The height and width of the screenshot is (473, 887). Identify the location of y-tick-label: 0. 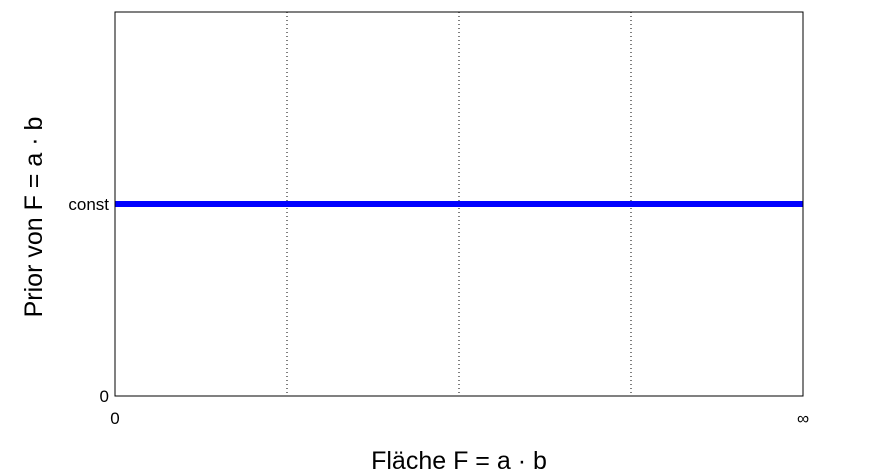
(104, 396).